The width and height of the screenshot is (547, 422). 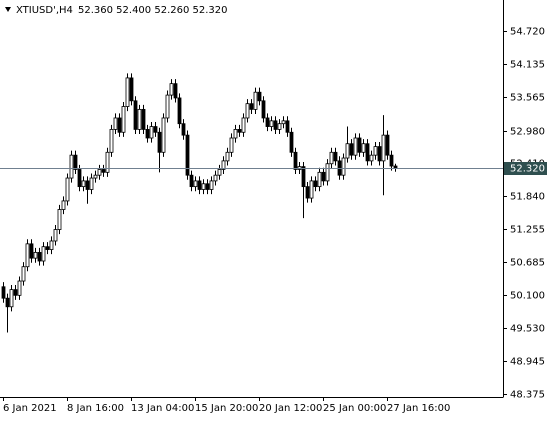 I want to click on y-tick-label: 50.685, so click(x=527, y=263).